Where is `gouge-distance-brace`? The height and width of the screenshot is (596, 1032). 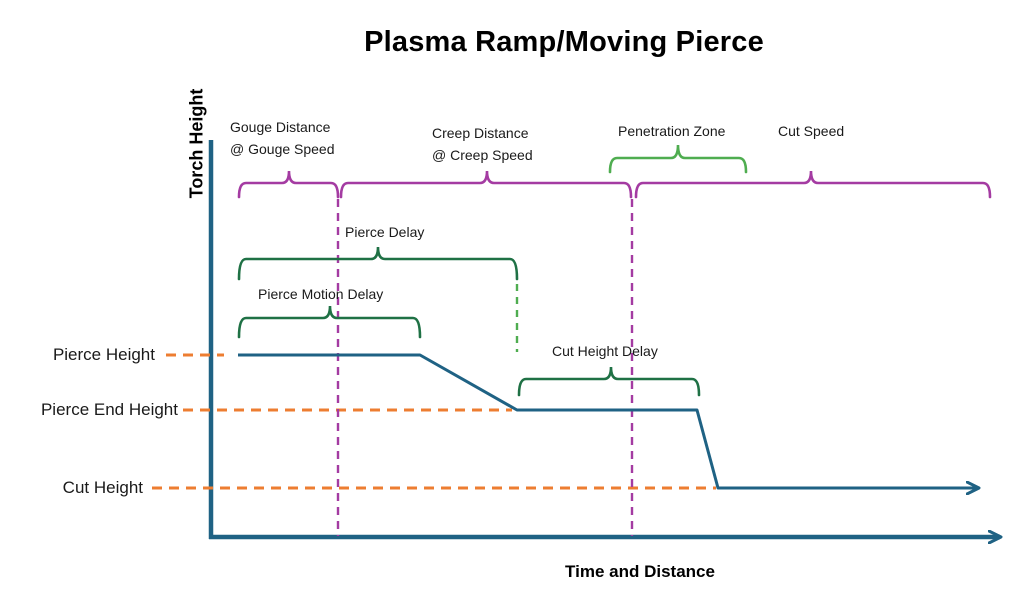 gouge-distance-brace is located at coordinates (288, 184).